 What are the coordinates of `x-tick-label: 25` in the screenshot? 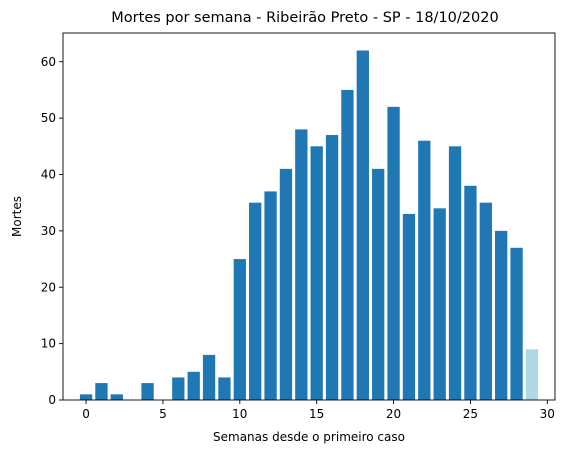 It's located at (470, 414).